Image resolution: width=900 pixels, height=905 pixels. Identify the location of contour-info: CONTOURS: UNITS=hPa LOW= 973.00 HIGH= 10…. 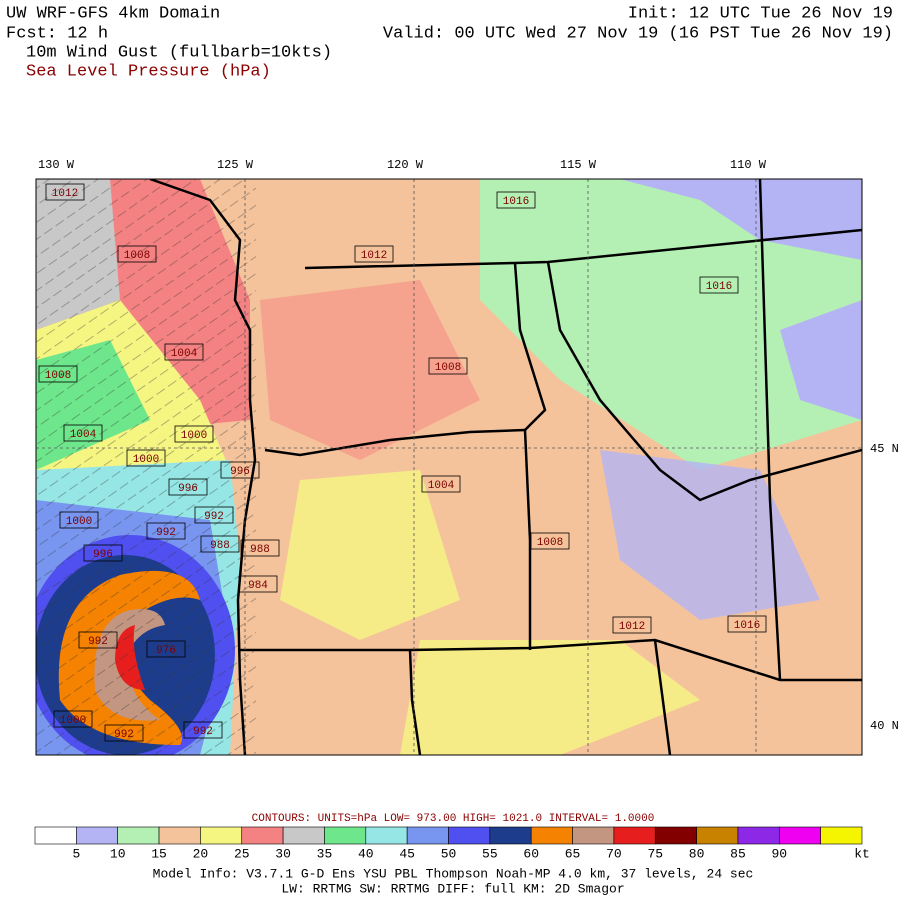
(453, 819).